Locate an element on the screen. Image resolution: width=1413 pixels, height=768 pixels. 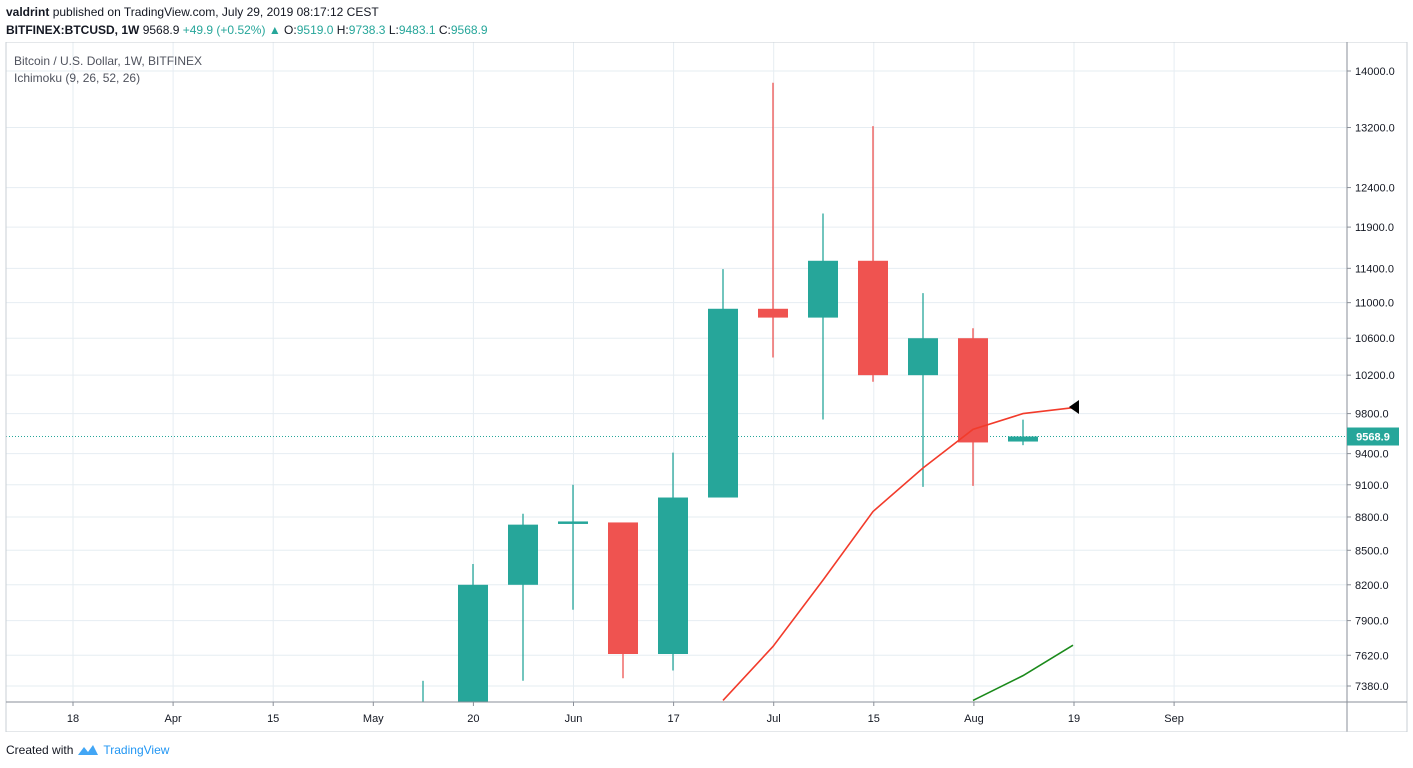
tradingview-logo-icon is located at coordinates (88, 750).